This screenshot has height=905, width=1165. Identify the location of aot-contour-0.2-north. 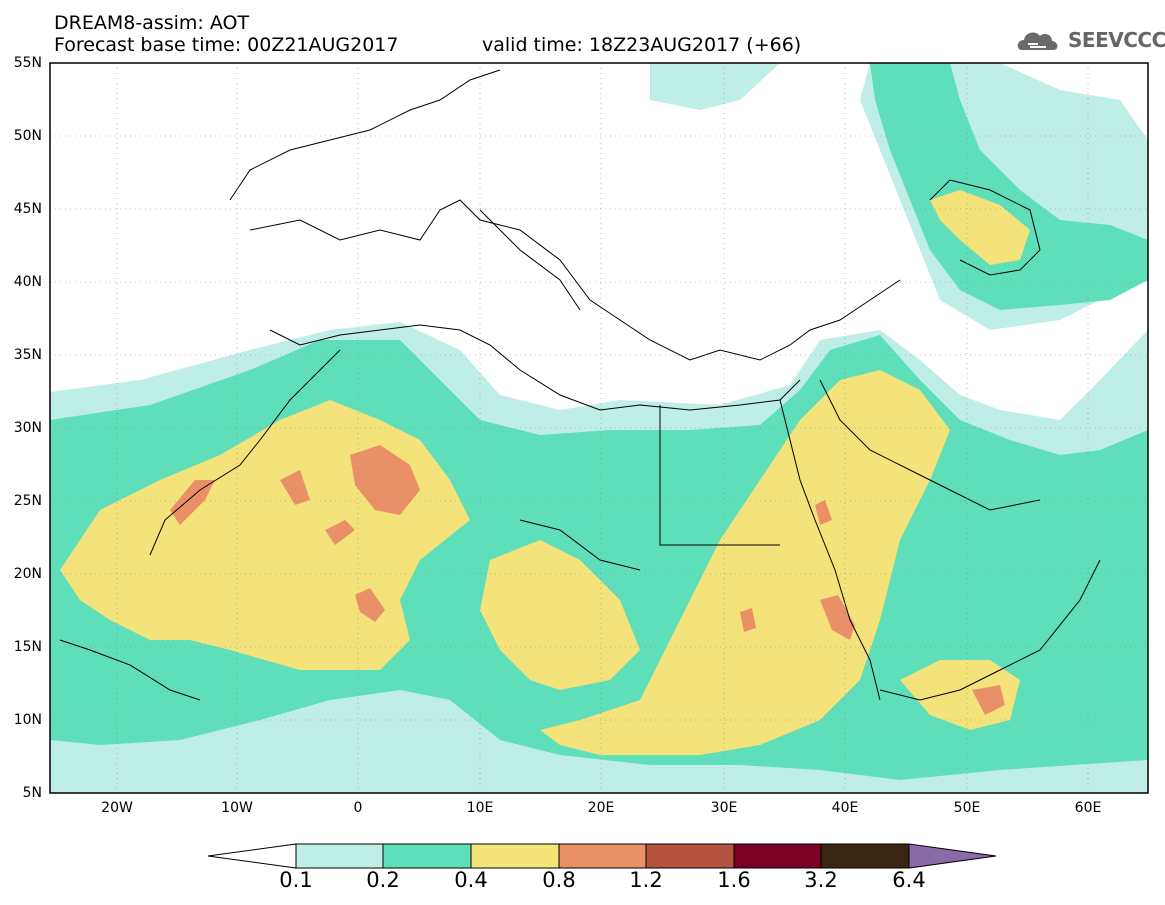
(1009, 186).